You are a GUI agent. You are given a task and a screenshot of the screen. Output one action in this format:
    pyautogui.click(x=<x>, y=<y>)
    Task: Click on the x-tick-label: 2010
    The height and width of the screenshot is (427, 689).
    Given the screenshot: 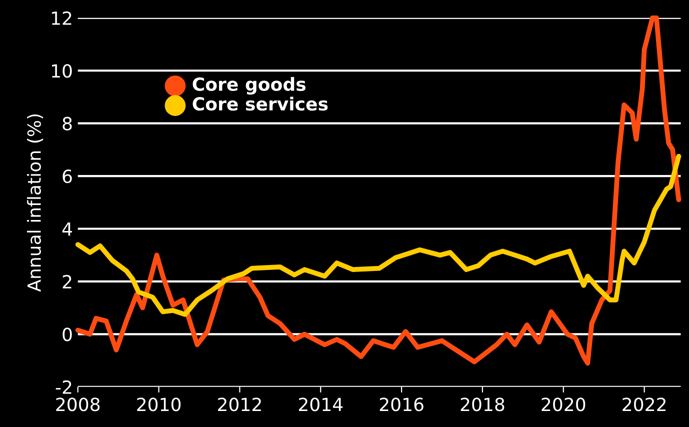 What is the action you would take?
    pyautogui.click(x=159, y=405)
    